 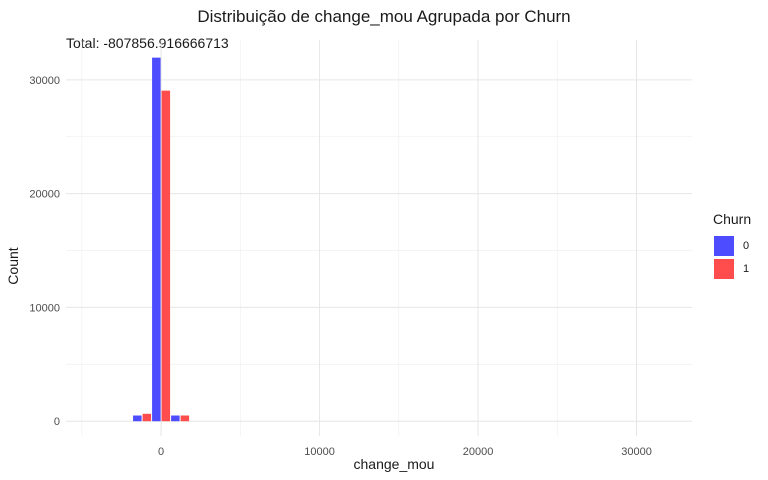 What do you see at coordinates (147, 43) in the screenshot?
I see `chart-subtitle: Total: -807856.916666713` at bounding box center [147, 43].